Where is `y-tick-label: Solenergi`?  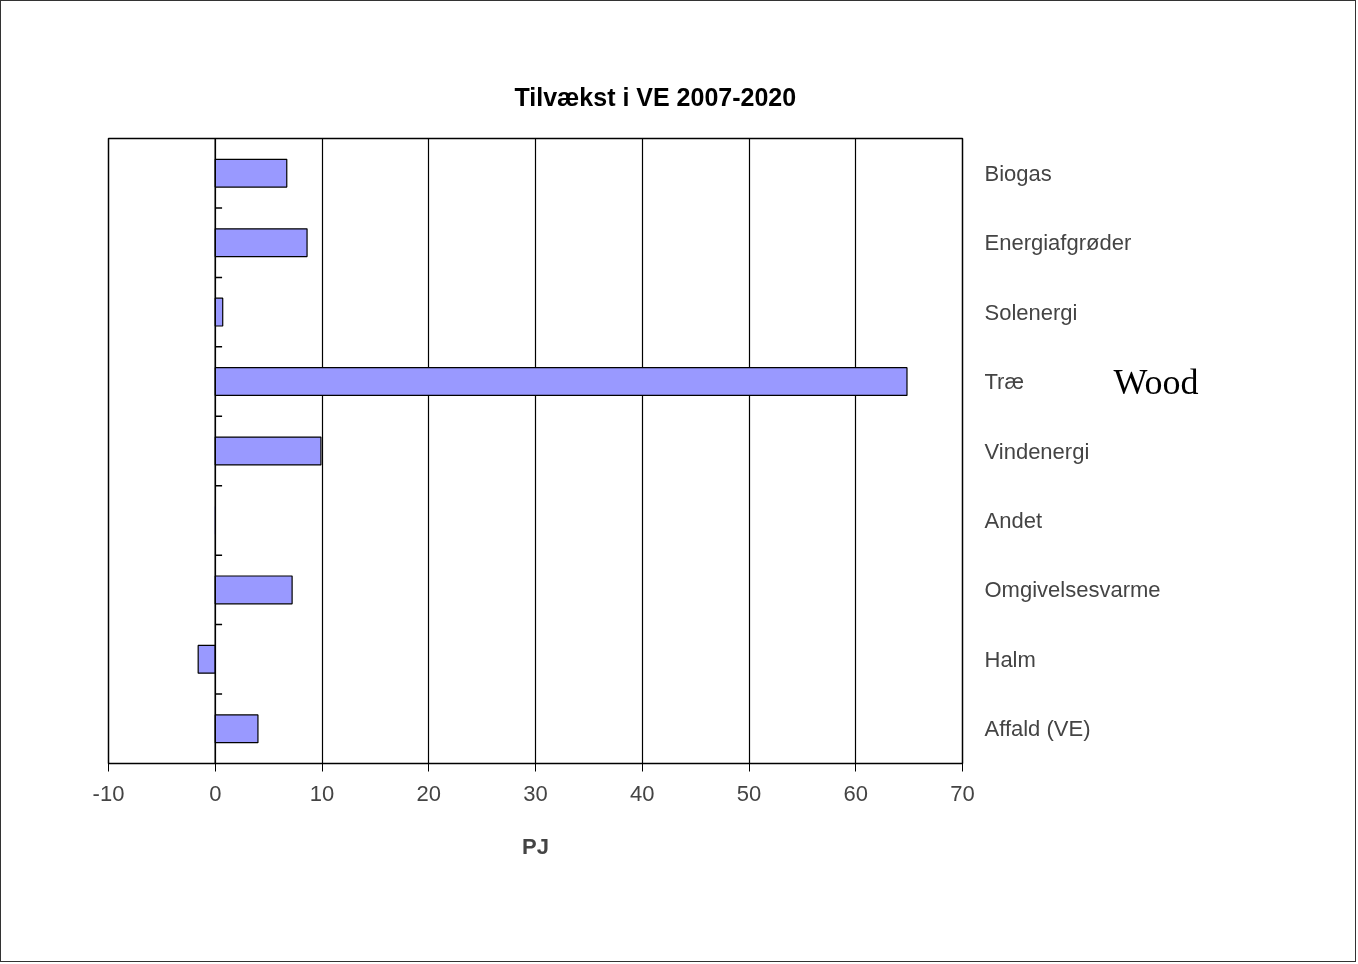 y-tick-label: Solenergi is located at coordinates (1031, 312).